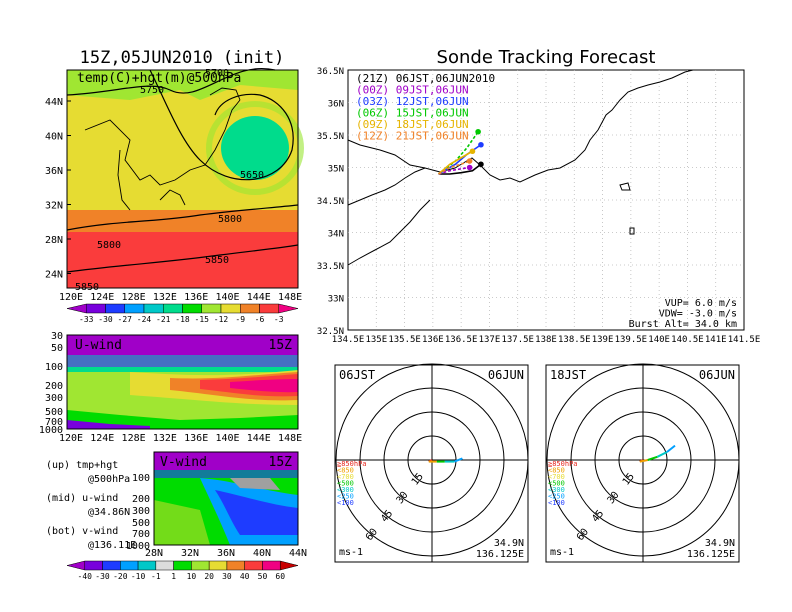 Image resolution: width=792 pixels, height=612 pixels. I want to click on map-xtick-label: 128E, so click(134, 297).